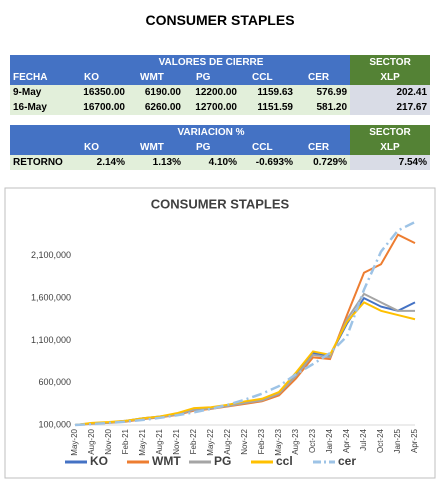 Image resolution: width=440 pixels, height=486 pixels. What do you see at coordinates (312, 440) in the screenshot?
I see `x-tick-label: Oct-23` at bounding box center [312, 440].